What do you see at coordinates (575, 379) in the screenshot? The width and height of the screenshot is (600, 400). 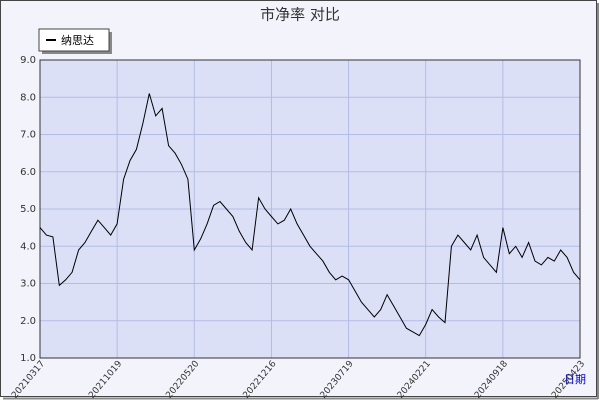 I see `x-axis-label: 日期` at bounding box center [575, 379].